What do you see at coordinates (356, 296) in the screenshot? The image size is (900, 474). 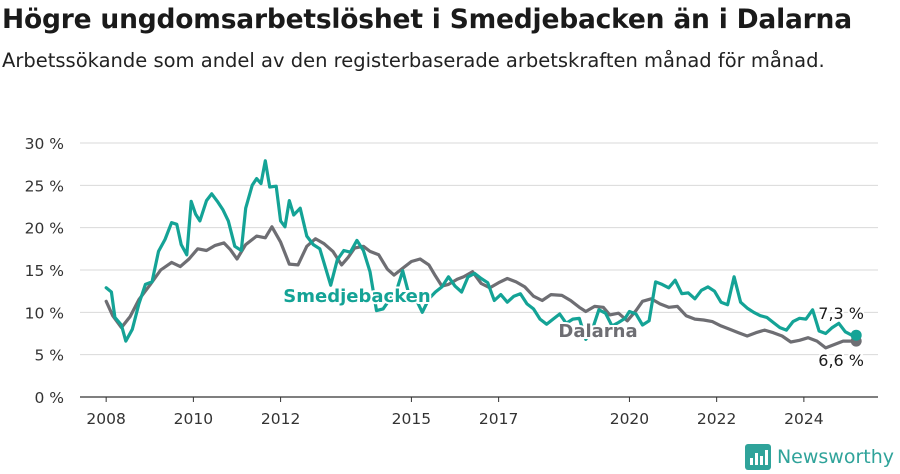 I see `series-label-smedjebacken: Smedjebacken` at bounding box center [356, 296].